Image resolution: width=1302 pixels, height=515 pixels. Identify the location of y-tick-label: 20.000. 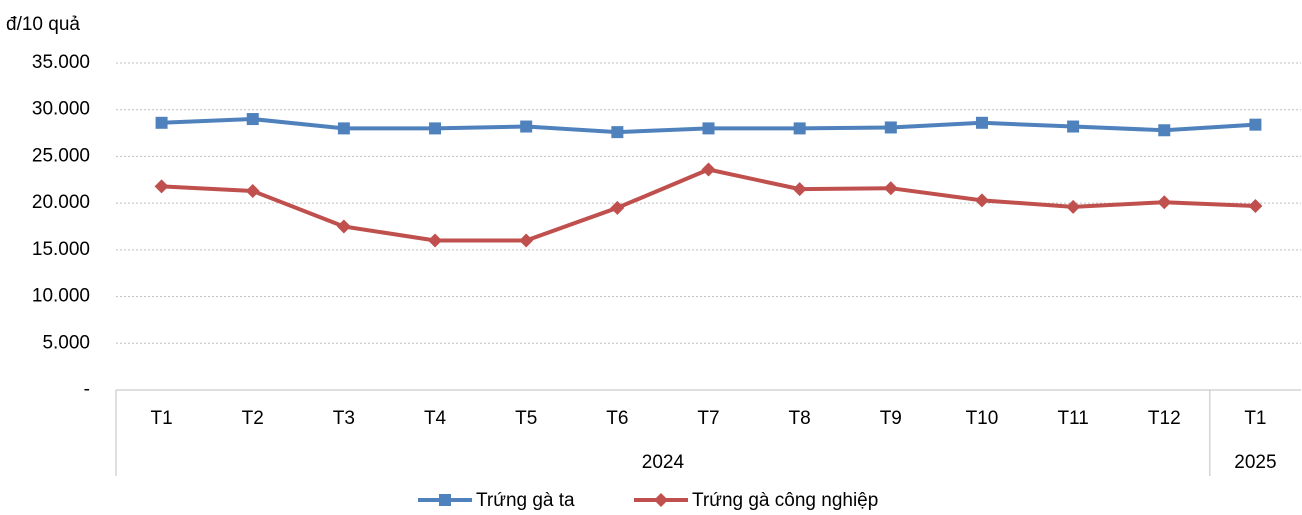
(61, 202).